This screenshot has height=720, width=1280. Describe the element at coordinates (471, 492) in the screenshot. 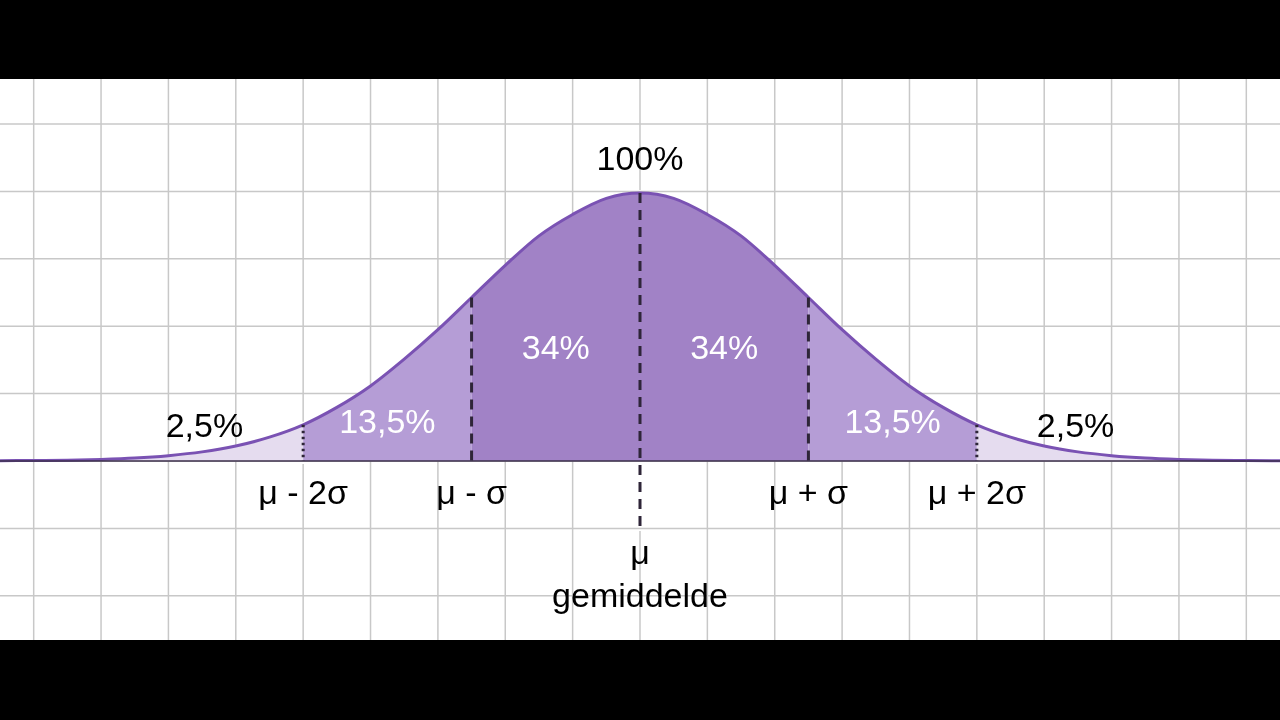

I see `ref-line-label: μ - σ` at that location.